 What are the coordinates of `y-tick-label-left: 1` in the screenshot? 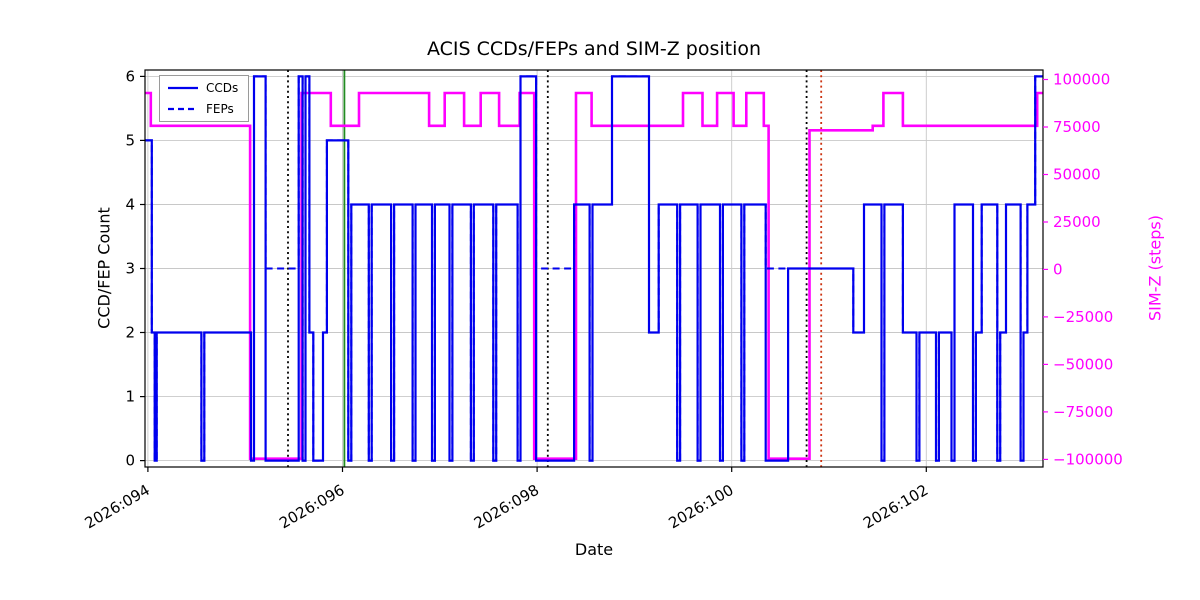 It's located at (130, 397).